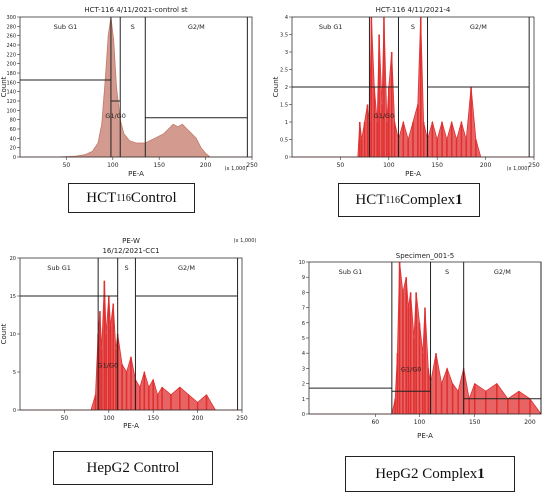 The width and height of the screenshot is (550, 502). What do you see at coordinates (430, 474) in the screenshot?
I see `caption-hepg2-complex1: HepG2 Complex 1` at bounding box center [430, 474].